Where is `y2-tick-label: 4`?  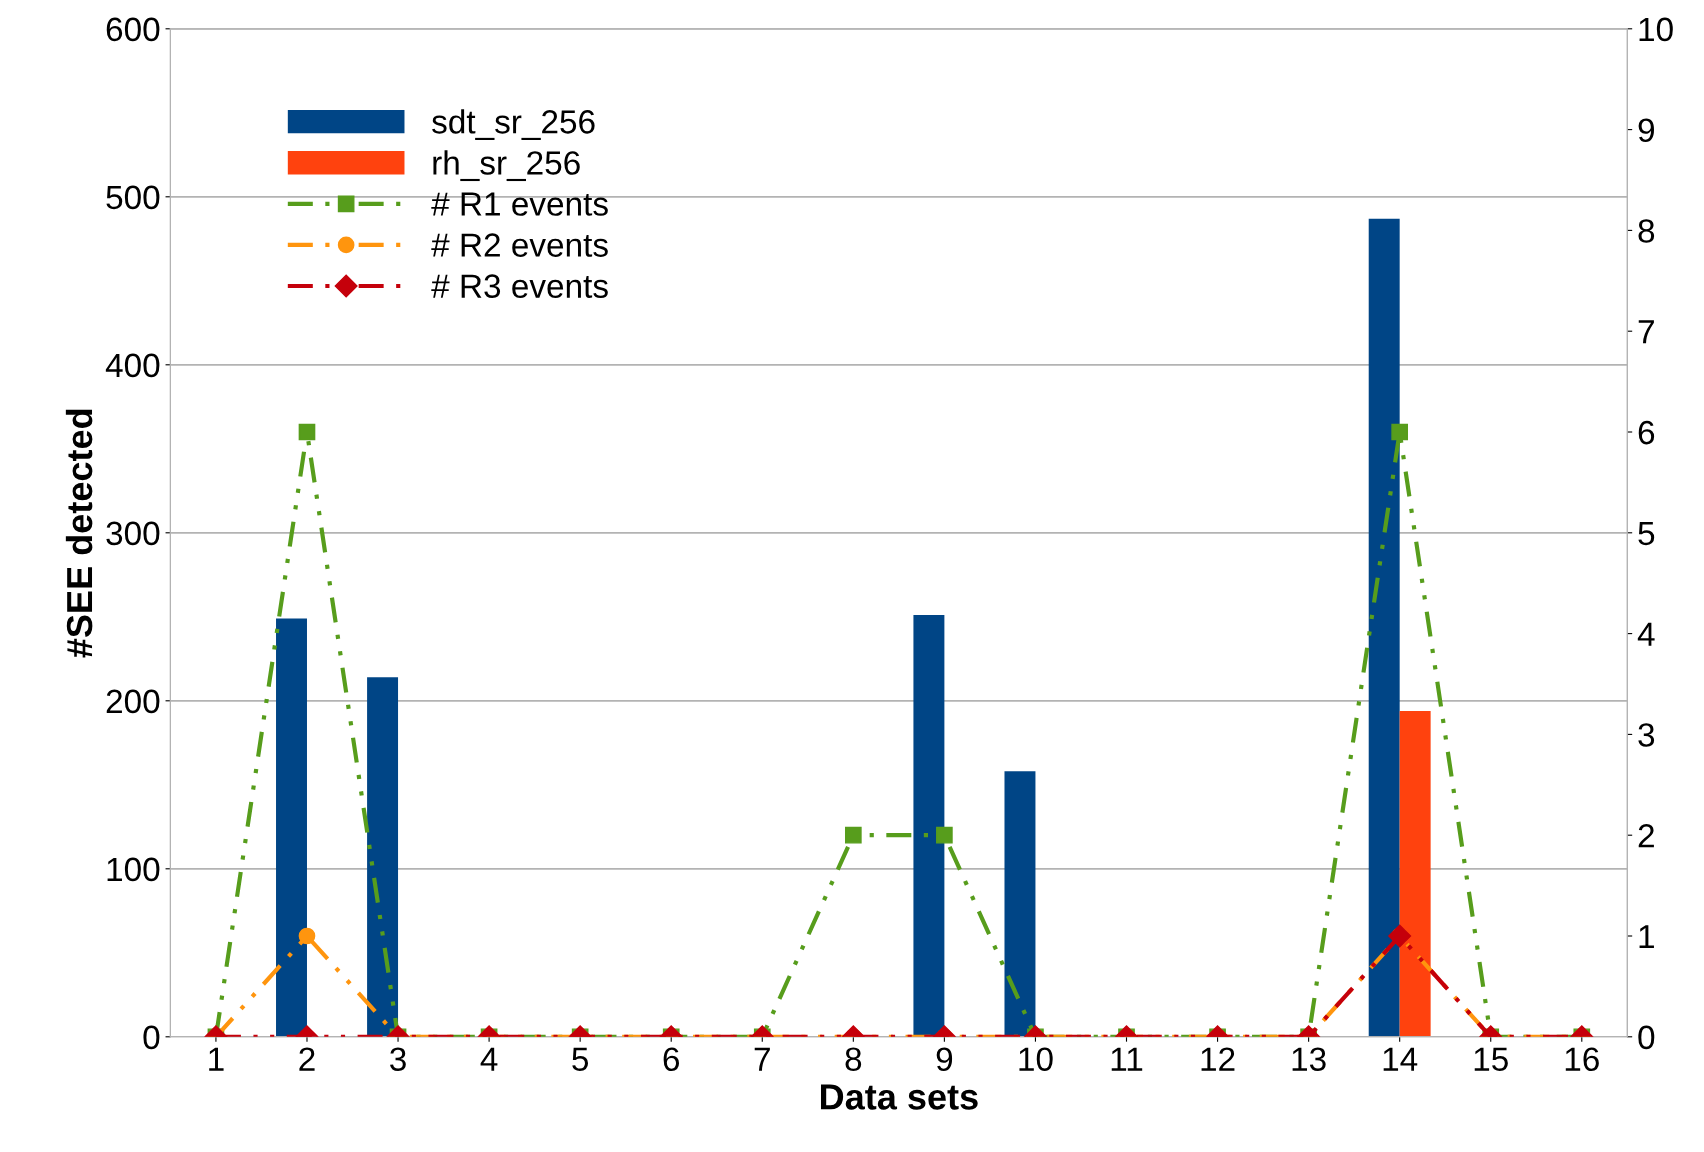 y2-tick-label: 4 is located at coordinates (1646, 634).